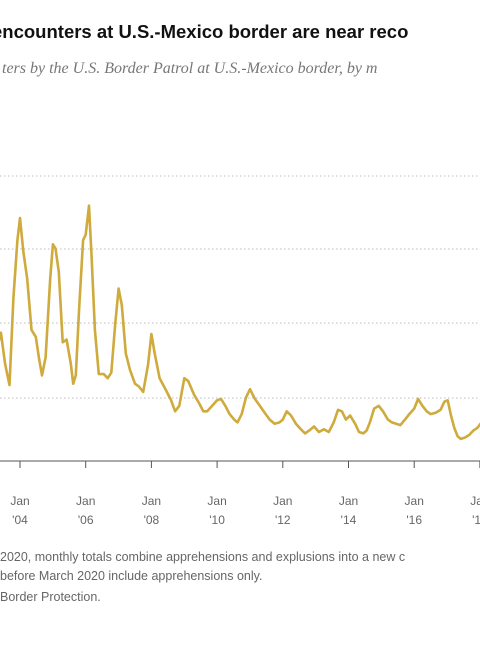  Describe the element at coordinates (240, 464) in the screenshot. I see `x-axis` at that location.